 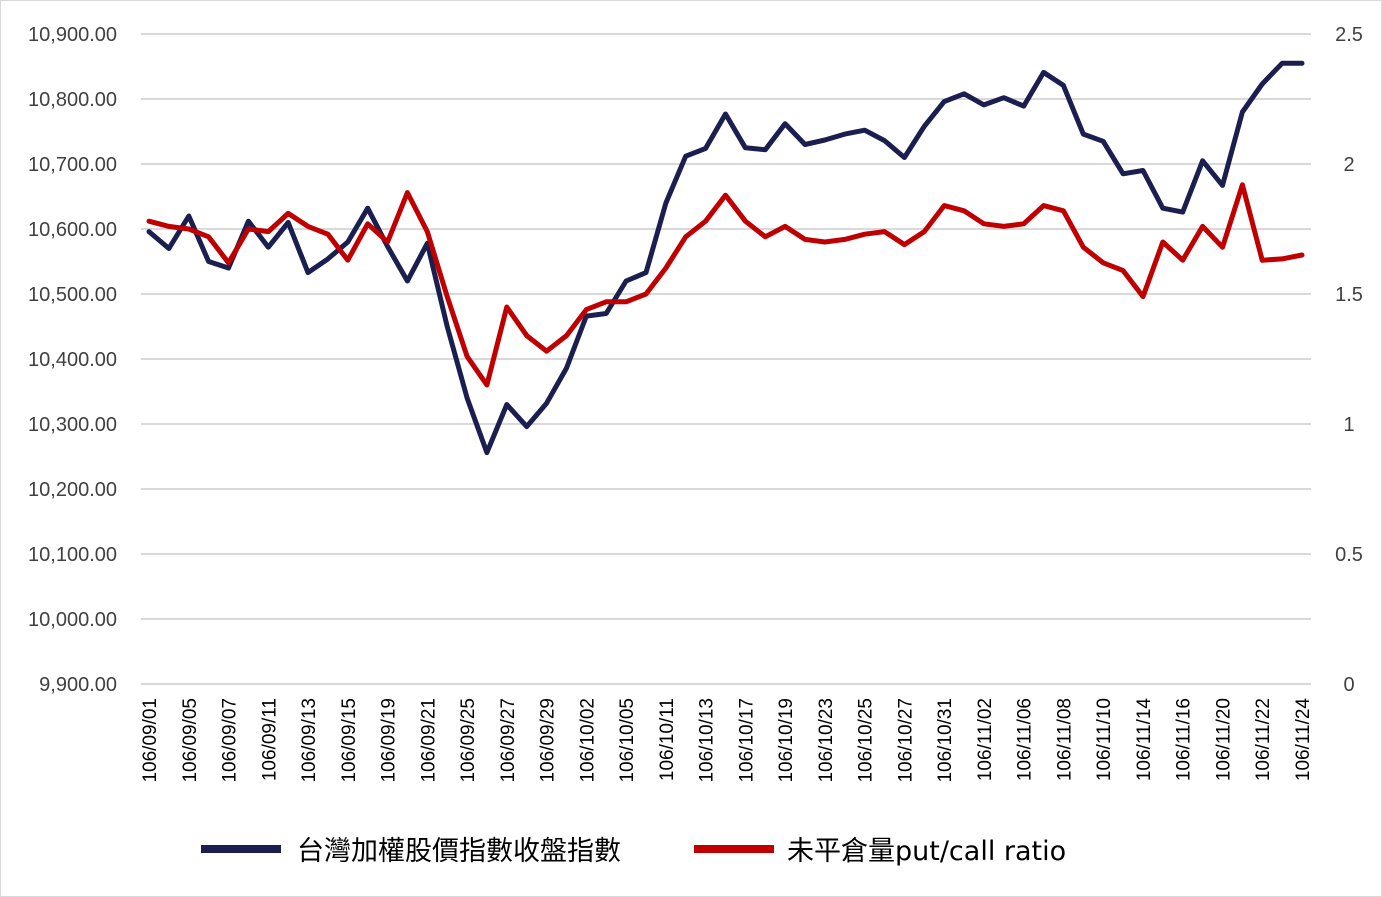 I want to click on x-tick-label: 106/11/02, so click(x=985, y=739).